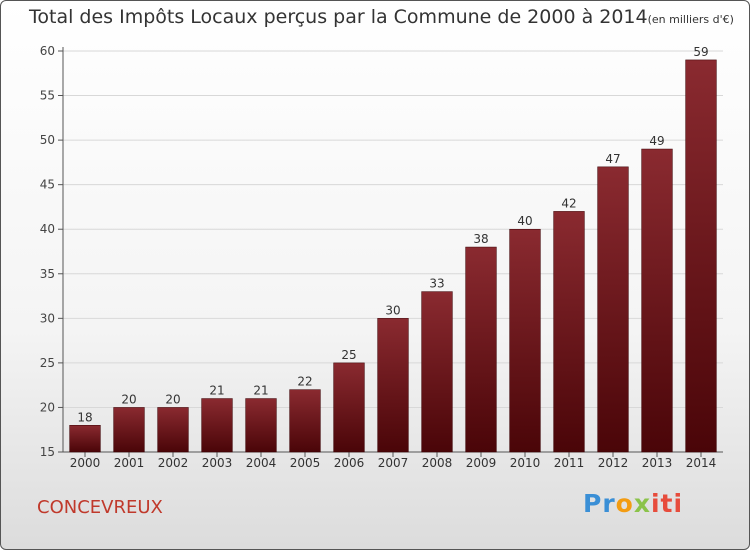 This screenshot has width=750, height=550. Describe the element at coordinates (481, 463) in the screenshot. I see `x-tick-label: 2009` at that location.